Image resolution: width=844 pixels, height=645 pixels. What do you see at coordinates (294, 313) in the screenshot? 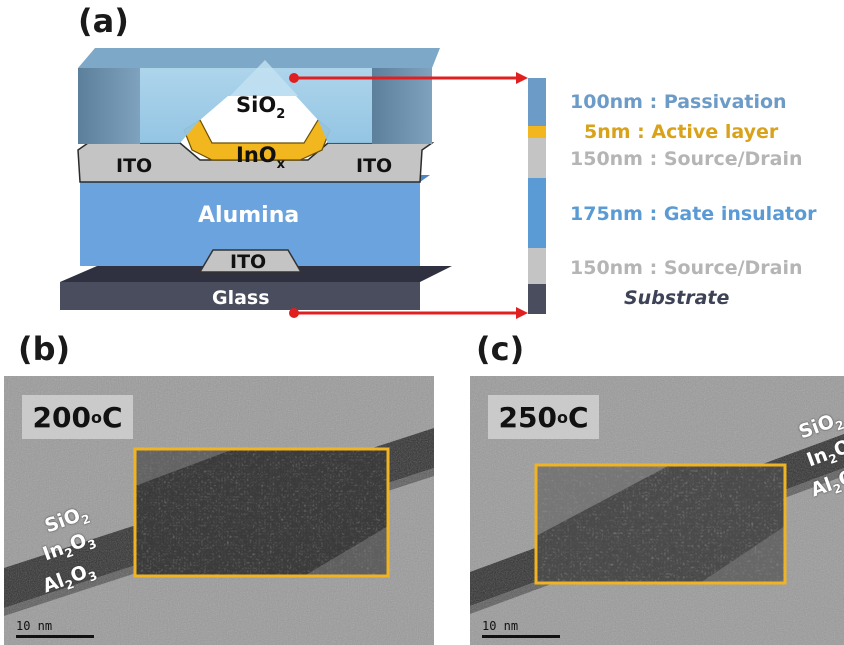
I see `bottom-arrow-dot` at bounding box center [294, 313].